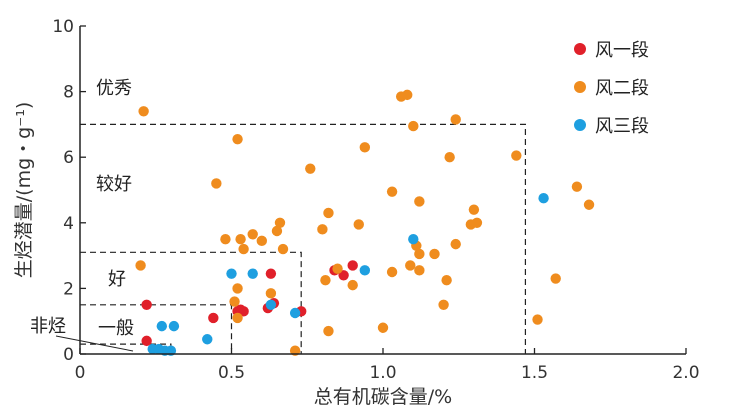 This screenshot has height=415, width=752. I want to click on y-tick-label: 10, so click(63, 27).